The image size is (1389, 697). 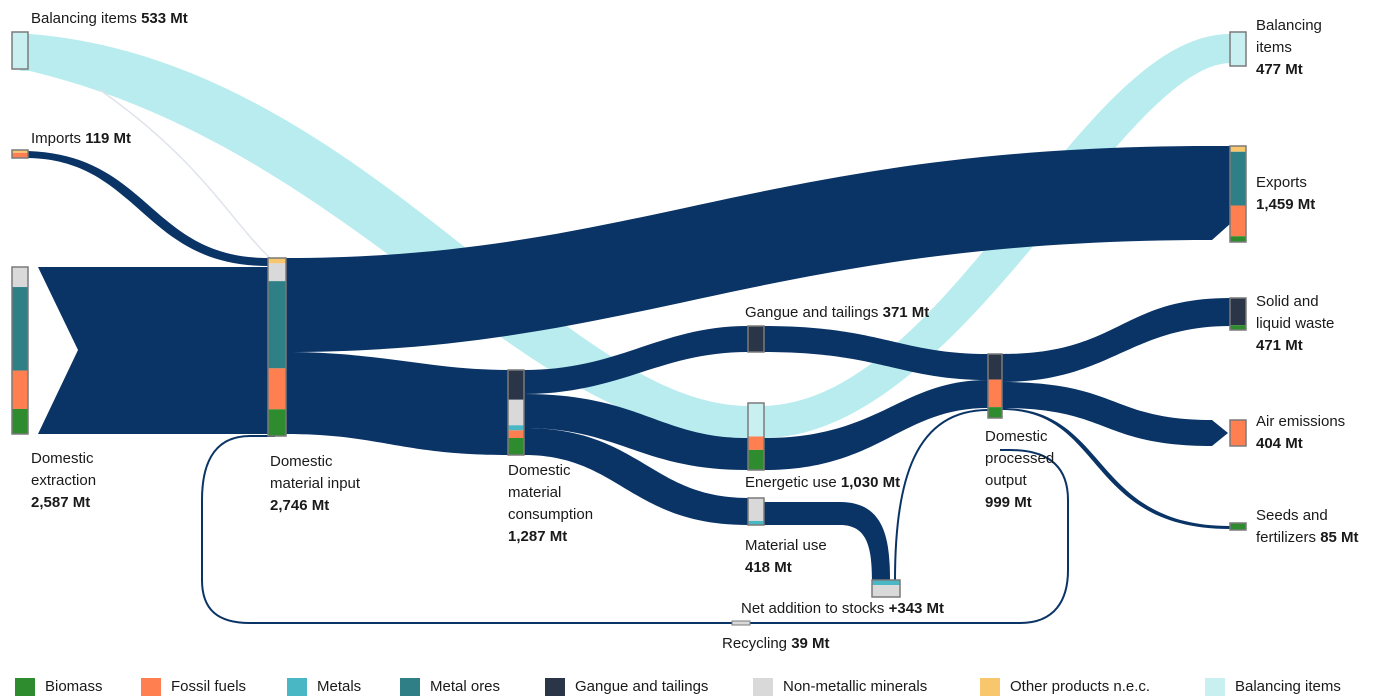 I want to click on dmc-label: Domestic material consumption 1,287 Mt, so click(x=551, y=503).